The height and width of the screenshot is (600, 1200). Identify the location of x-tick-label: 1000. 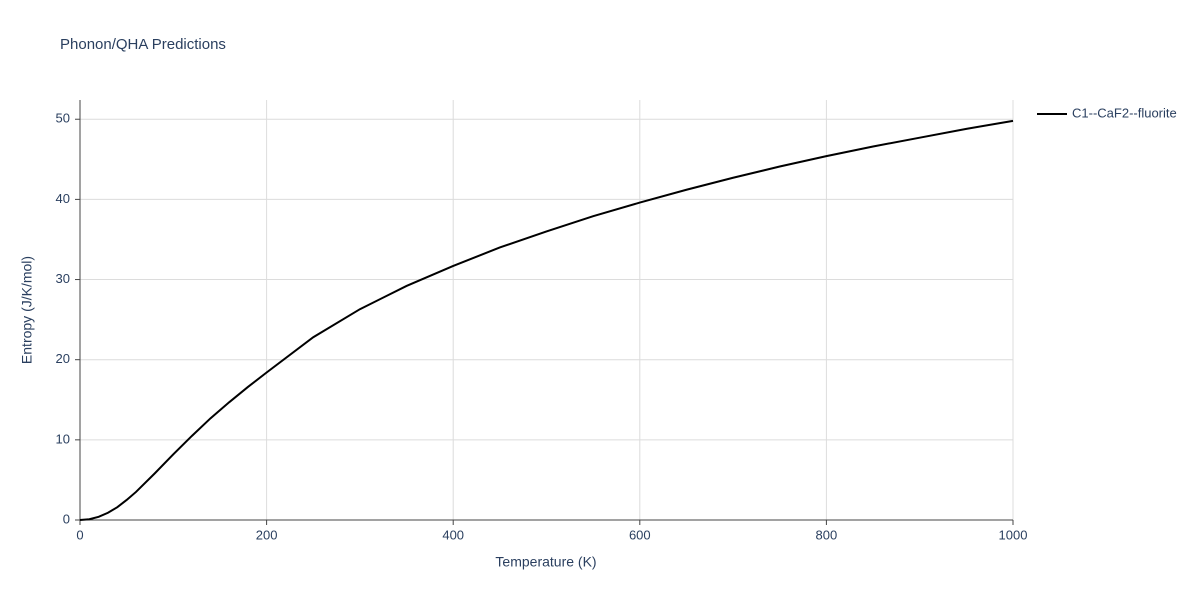
(1013, 534).